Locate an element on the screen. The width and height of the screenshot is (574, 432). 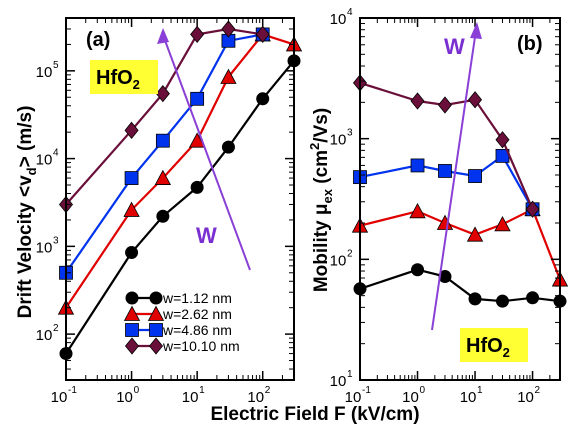
y-tick-exp-a: 3 is located at coordinates (56, 240).